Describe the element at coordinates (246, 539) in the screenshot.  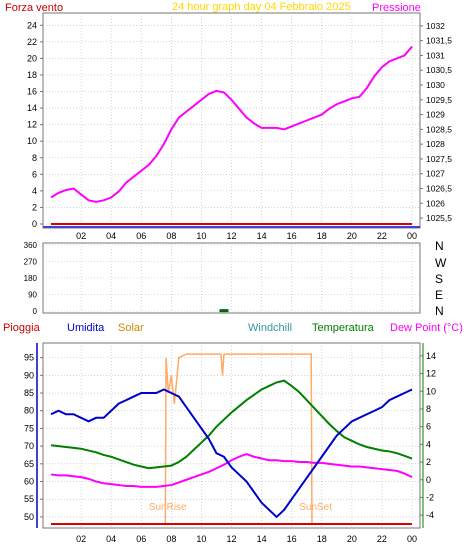
I see `weather-x-axis-ticks: 02 04 06 08 10 12 14 16 18 20 22 00` at that location.